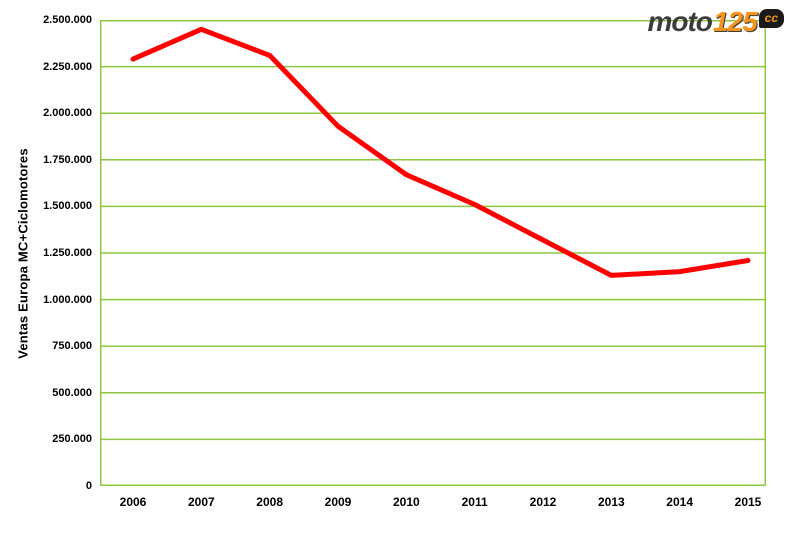 Image resolution: width=800 pixels, height=533 pixels. I want to click on x-tick-label: 2015, so click(748, 502).